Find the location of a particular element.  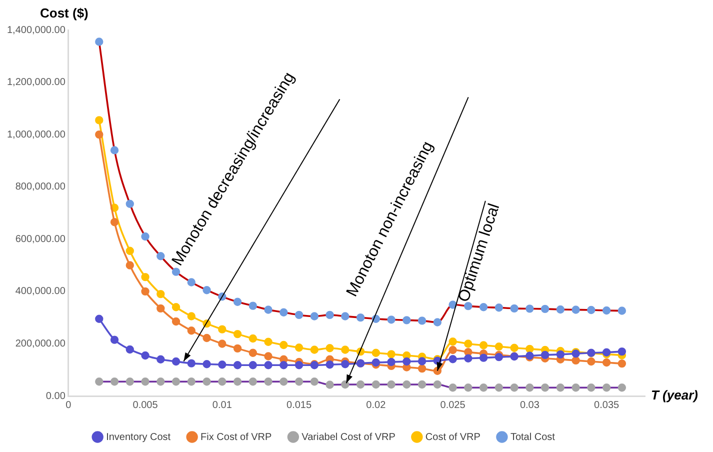

y-tick-label: 800,000.00 is located at coordinates (40, 187).